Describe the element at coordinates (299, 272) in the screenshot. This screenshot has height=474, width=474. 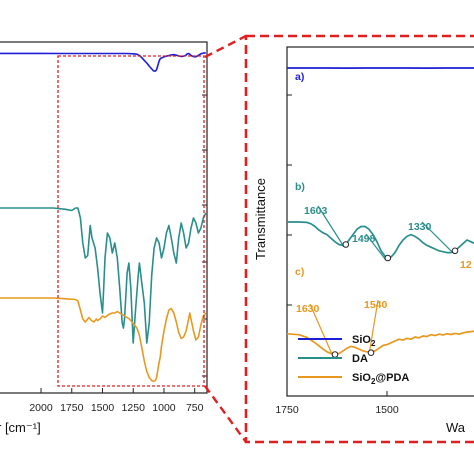
I see `panel-letter-sio2pda: c)` at that location.